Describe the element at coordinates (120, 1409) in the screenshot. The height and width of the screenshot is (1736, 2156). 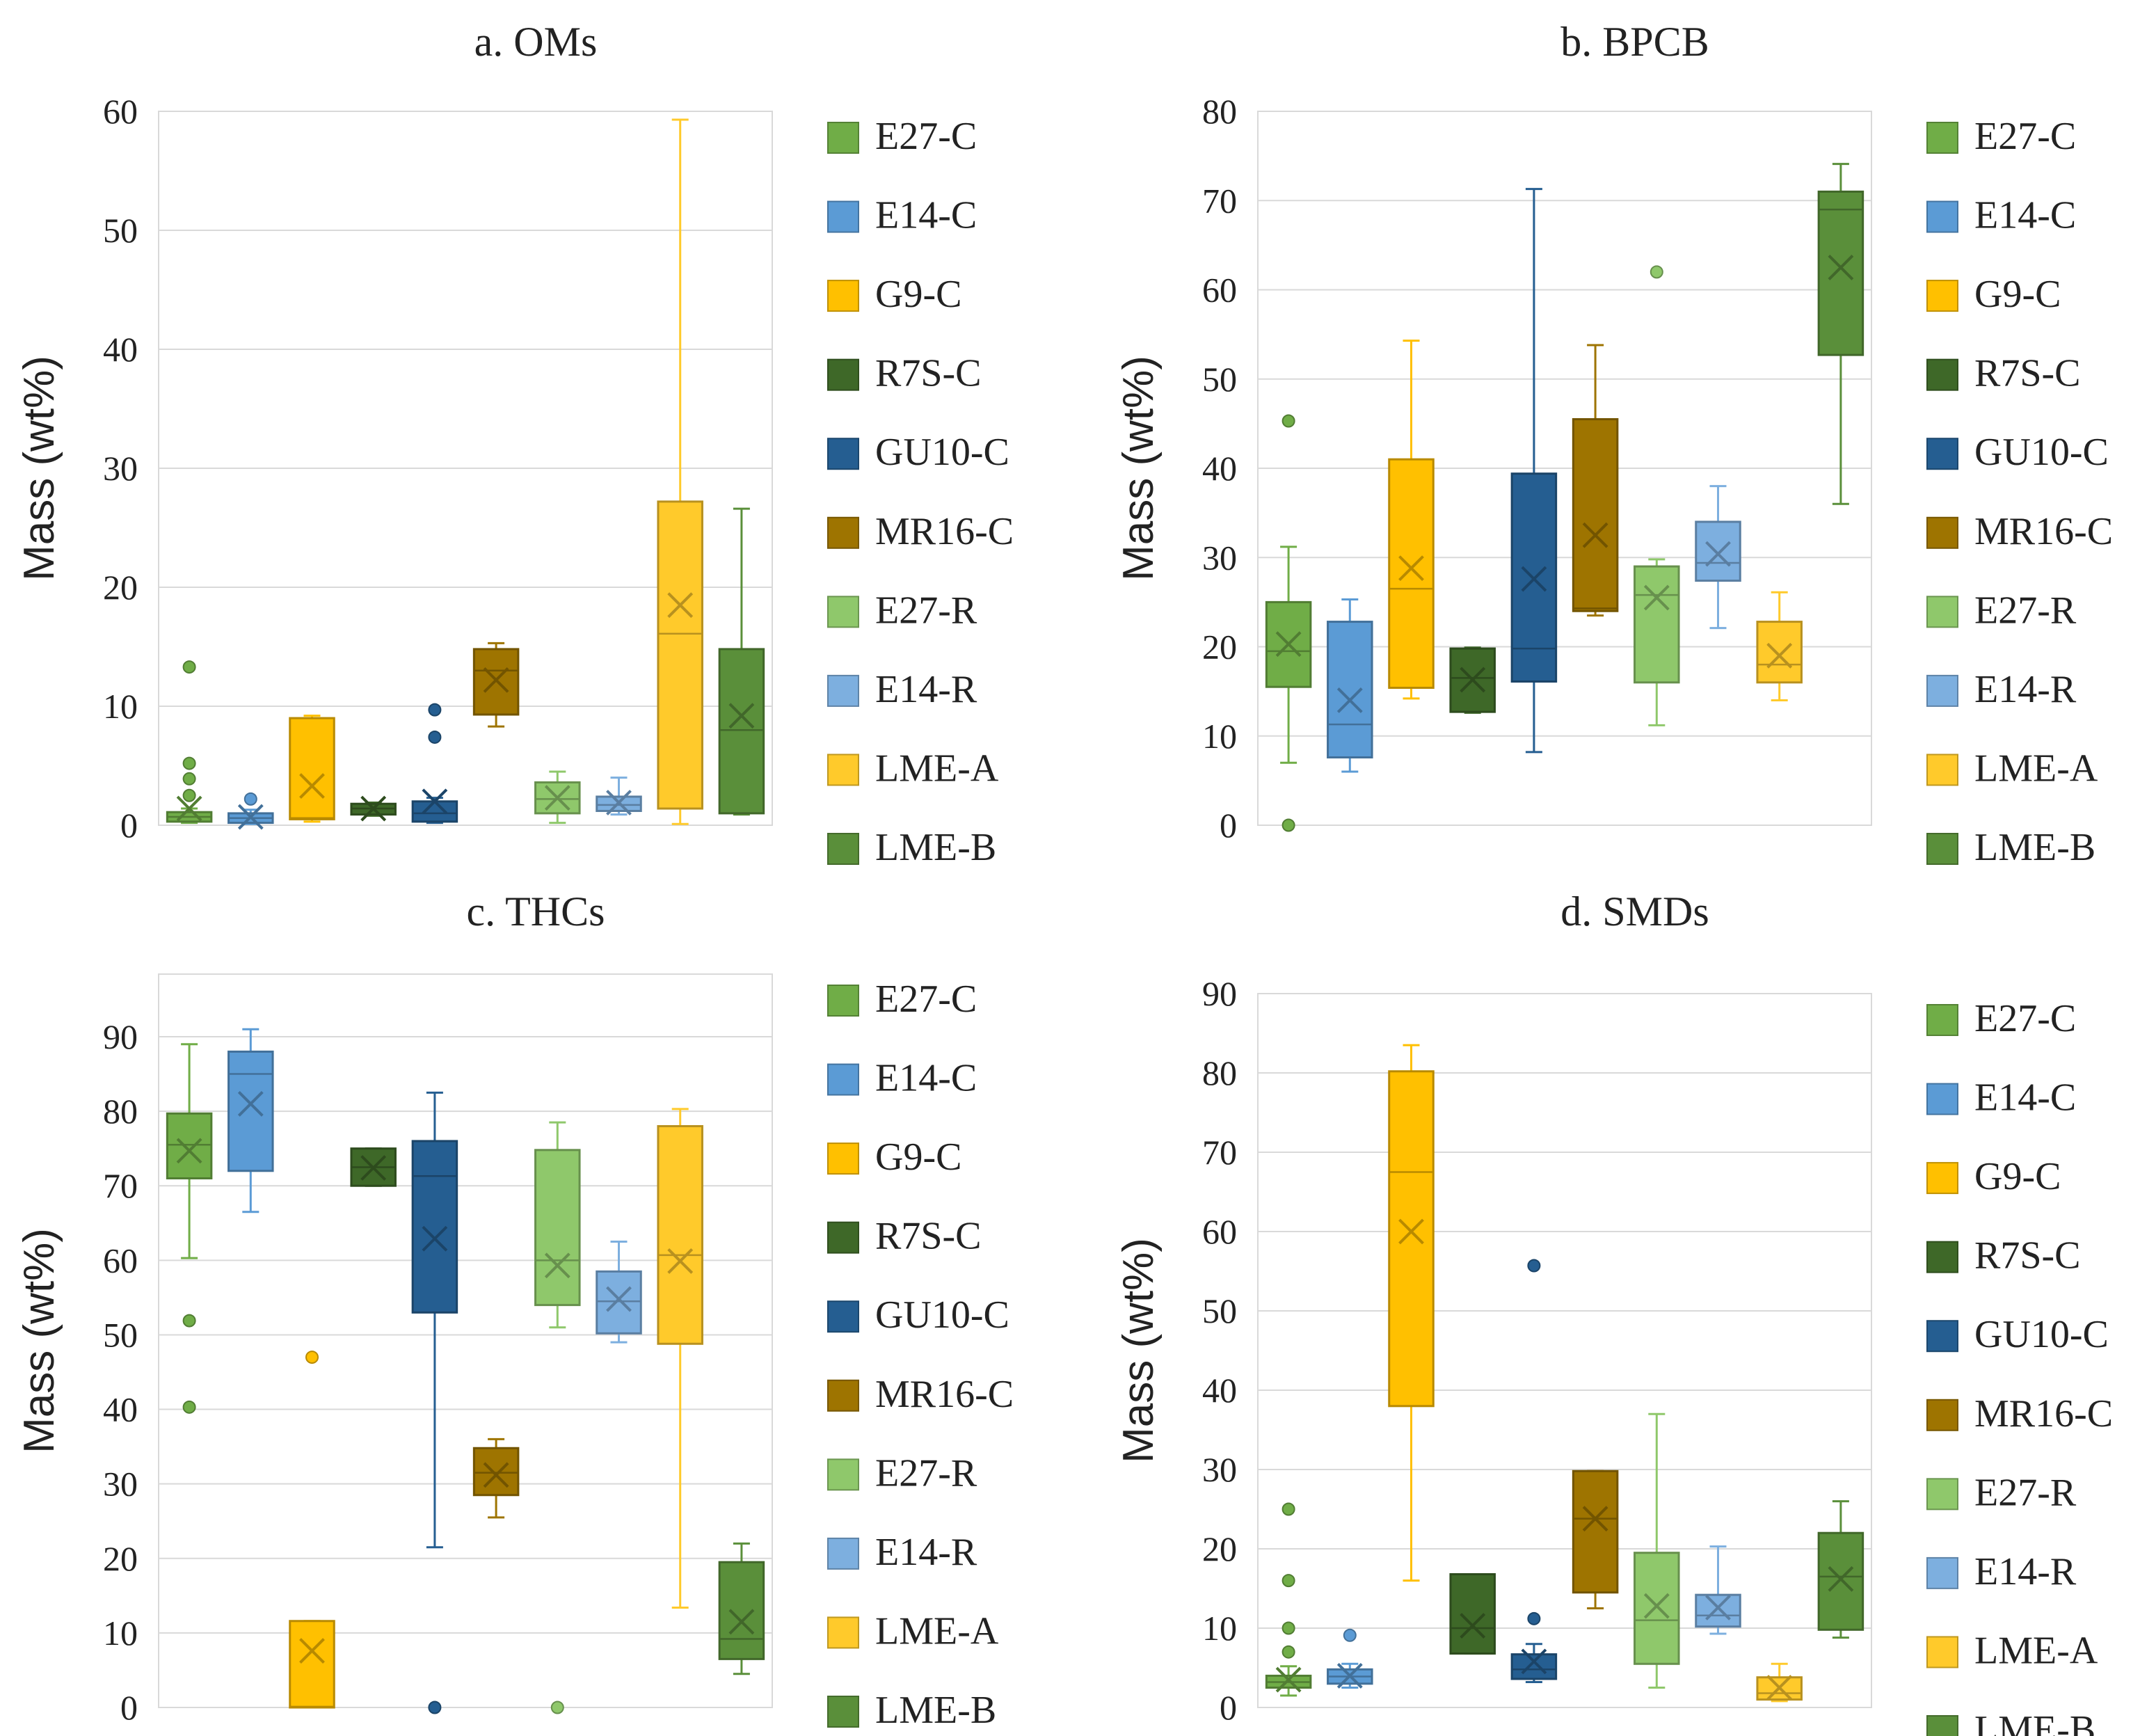
I see `y-tick-label: 40` at that location.